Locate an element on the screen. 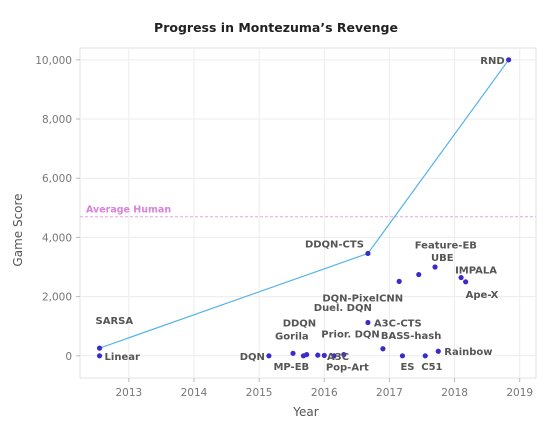 The height and width of the screenshot is (428, 560). point-dqn is located at coordinates (269, 356).